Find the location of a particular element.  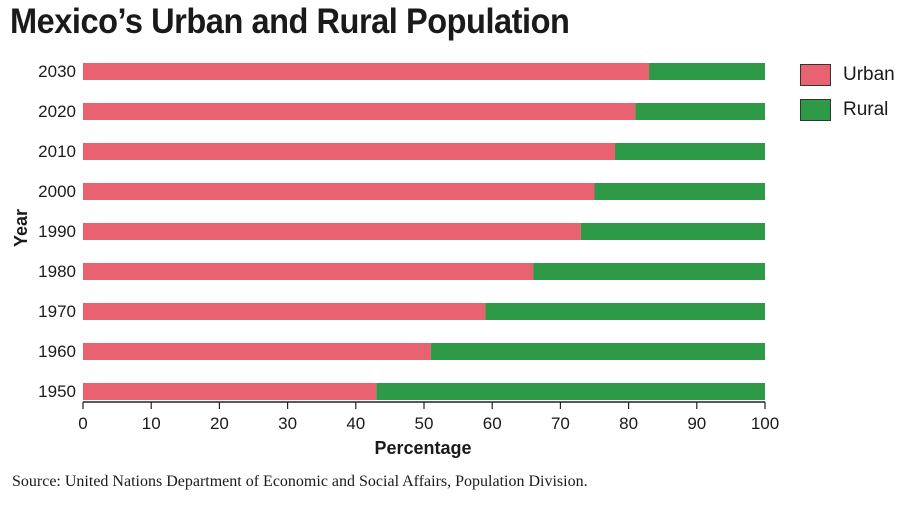

legend-item-rural: Rural is located at coordinates (844, 110).